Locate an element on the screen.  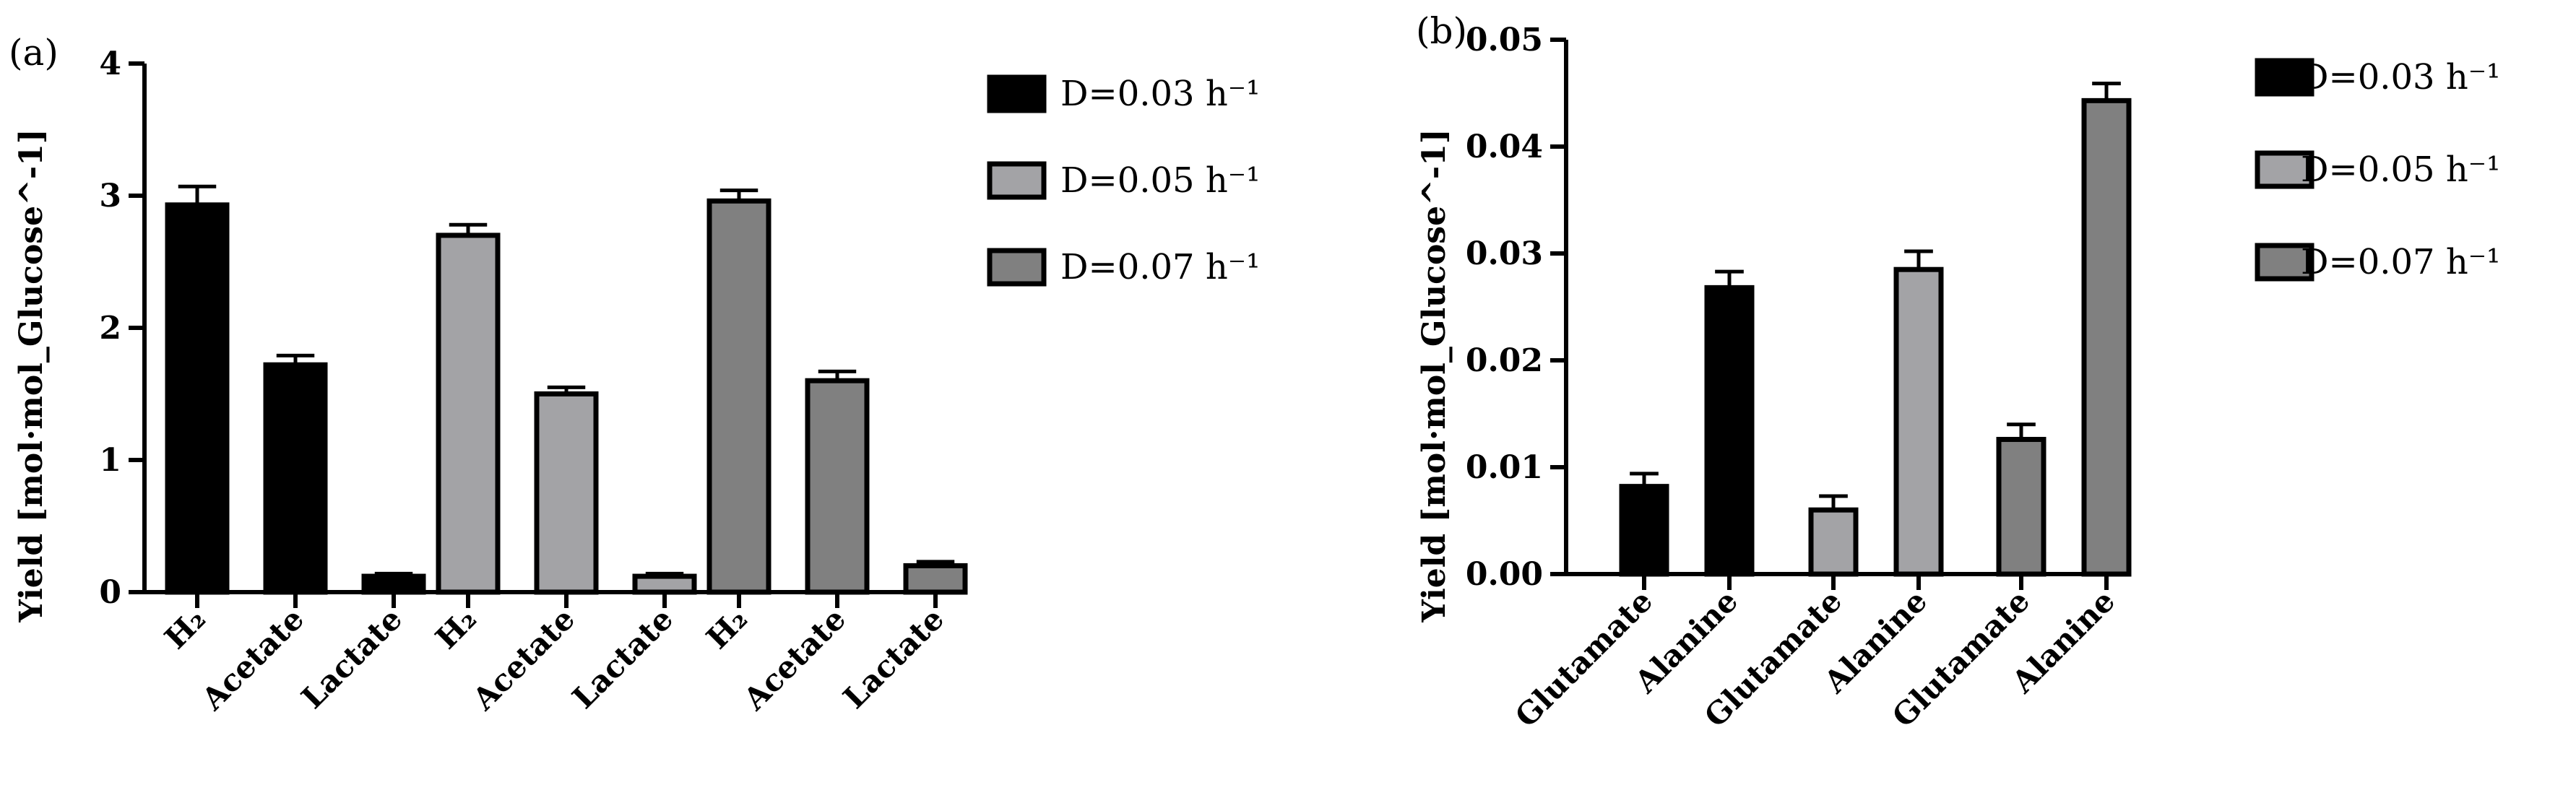
y-tick-label: 0.02 is located at coordinates (1505, 360).